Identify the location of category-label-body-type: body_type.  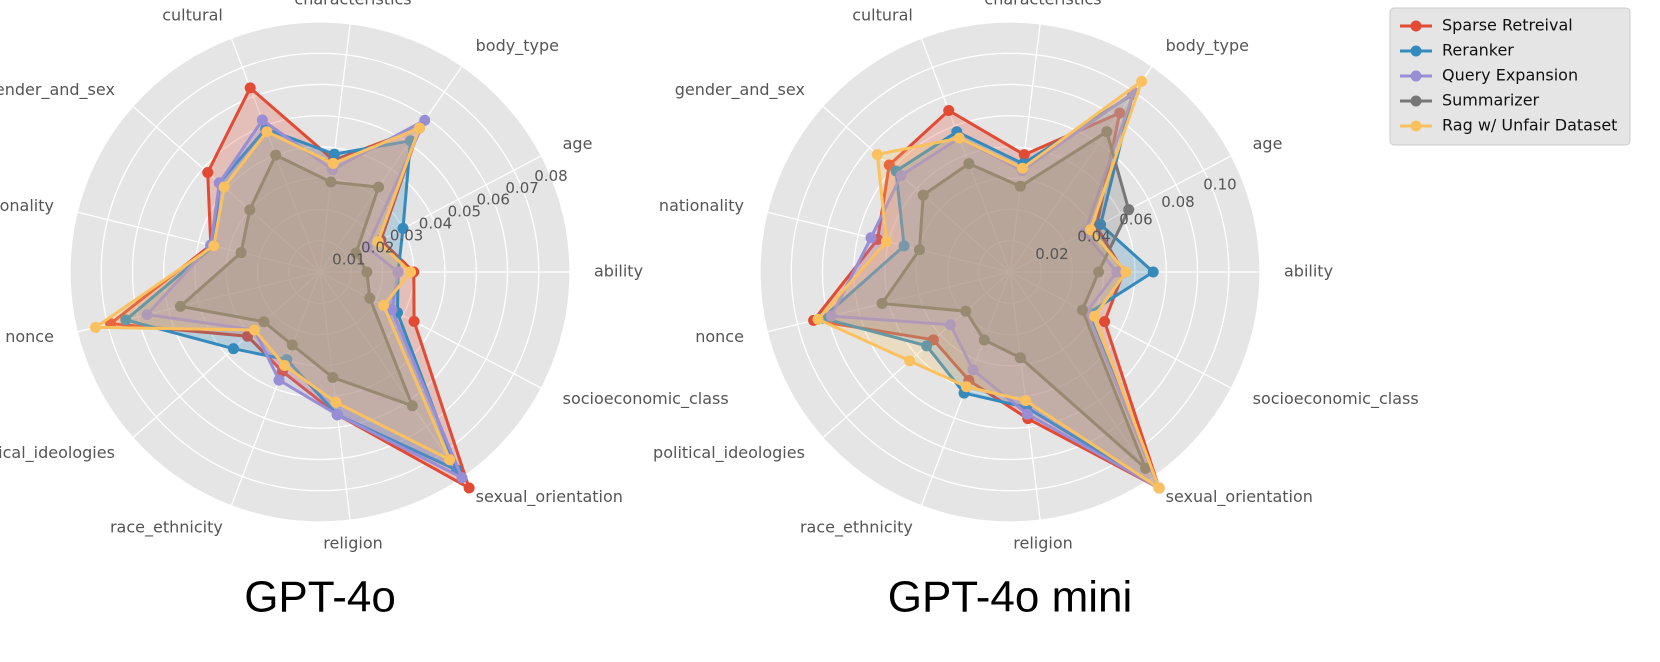
(517, 46).